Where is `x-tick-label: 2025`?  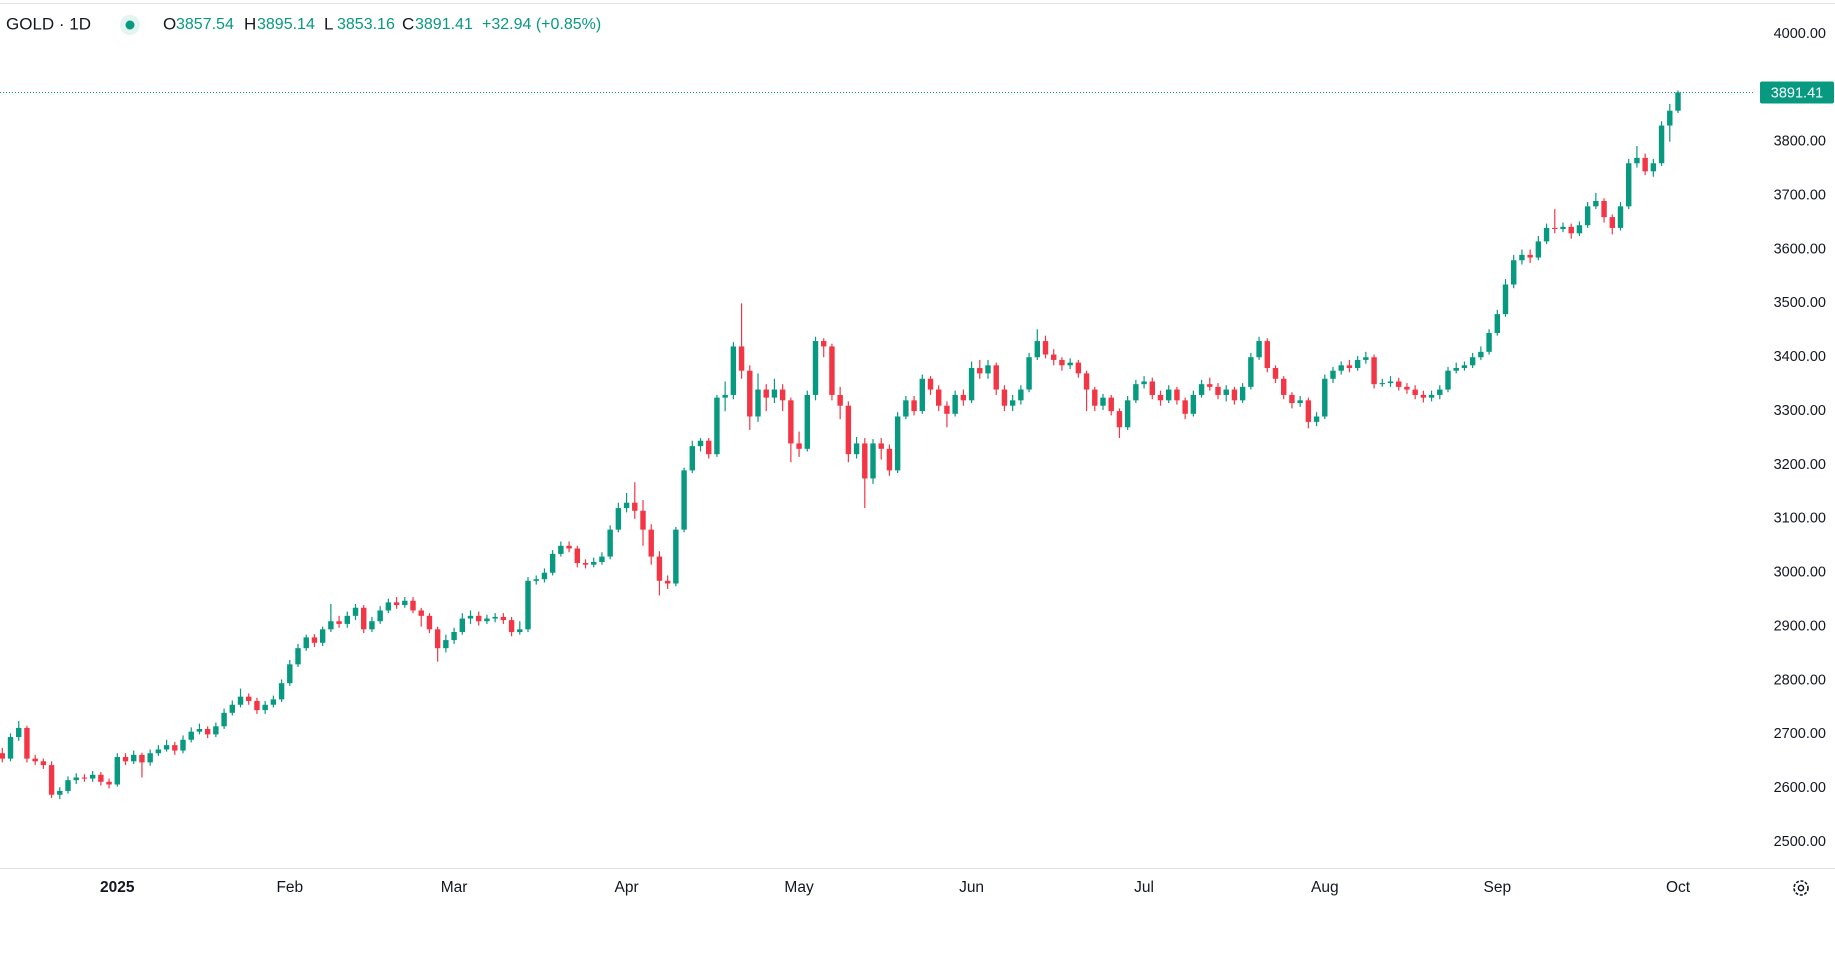 x-tick-label: 2025 is located at coordinates (117, 887).